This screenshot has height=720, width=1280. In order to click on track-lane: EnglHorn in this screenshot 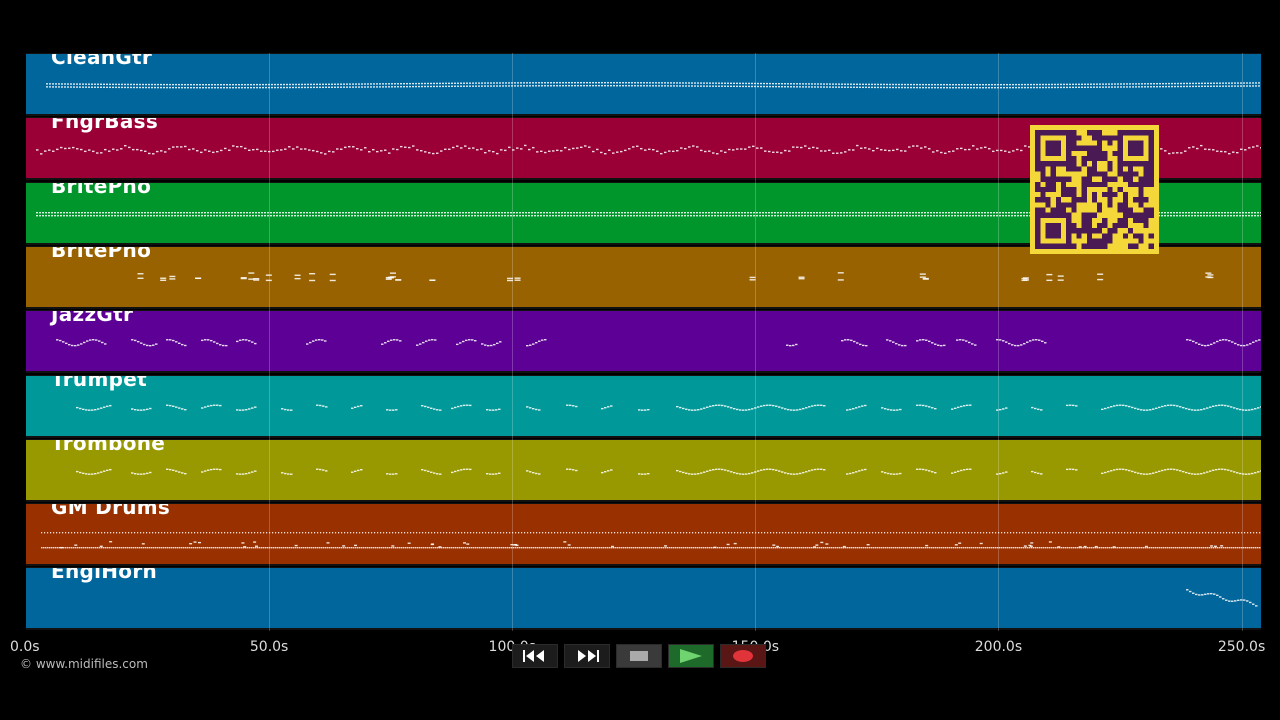, I will do `click(643, 599)`.